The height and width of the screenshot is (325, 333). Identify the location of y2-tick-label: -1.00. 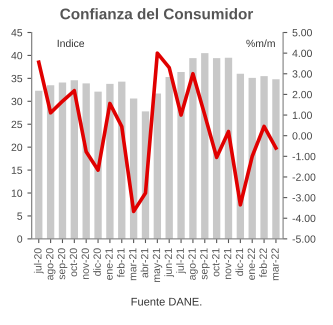
(304, 156).